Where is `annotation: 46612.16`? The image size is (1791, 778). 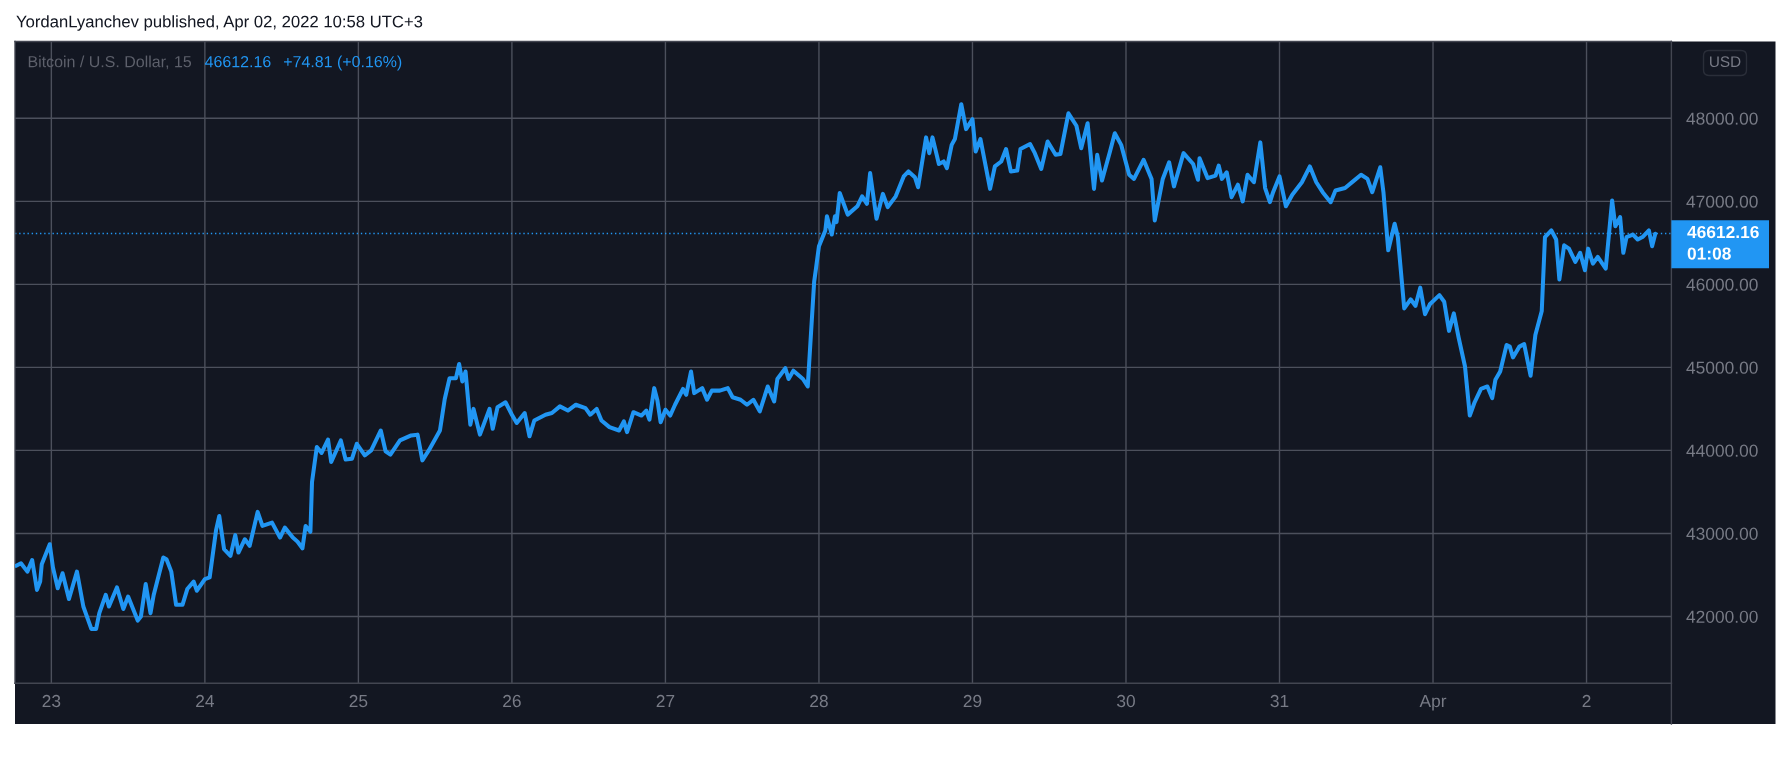 annotation: 46612.16 is located at coordinates (237, 61).